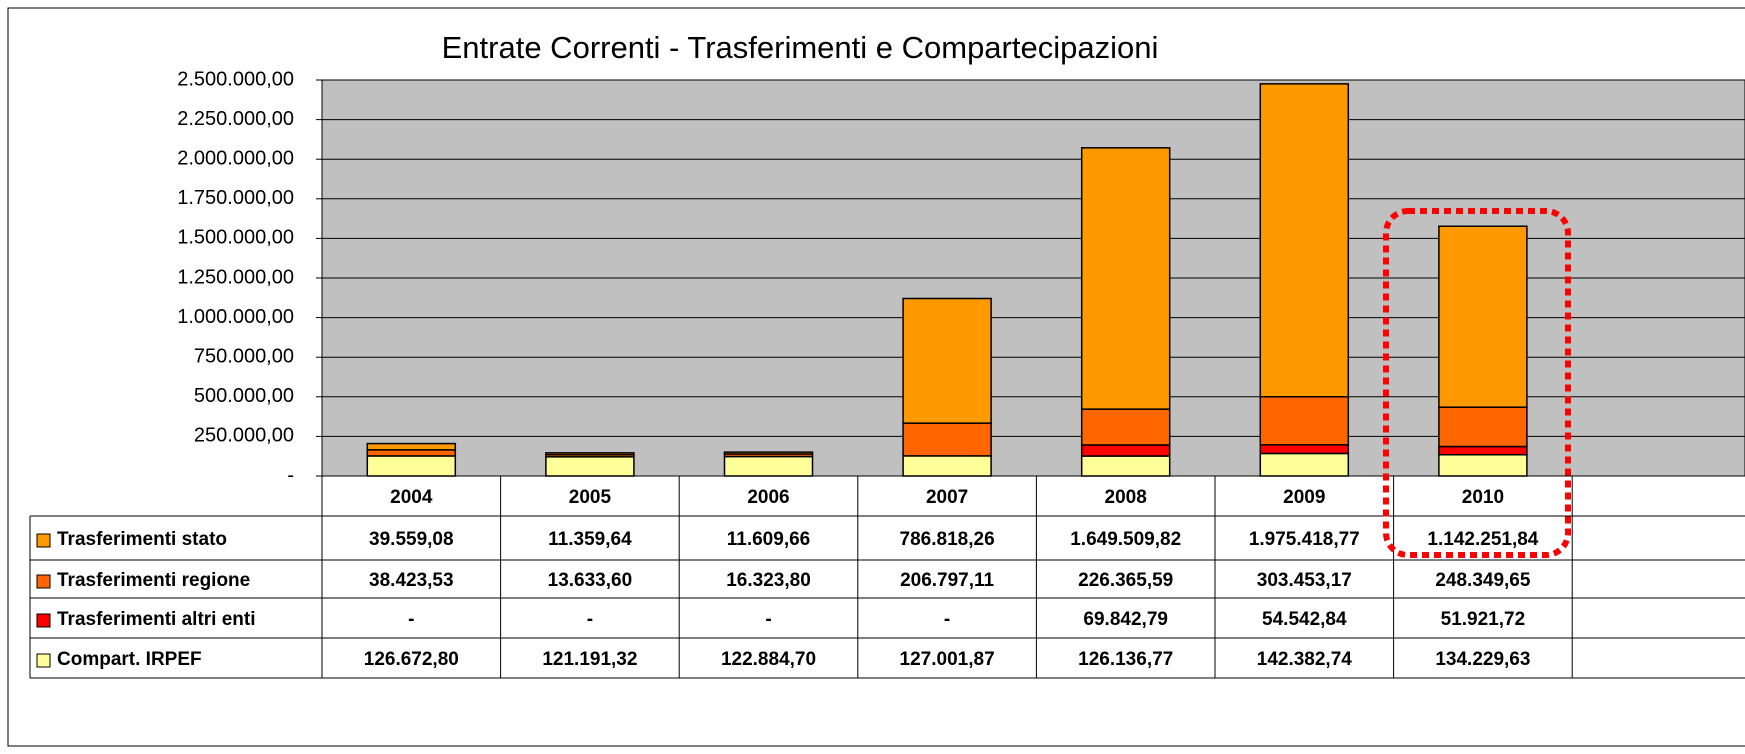 The image size is (1745, 754). Describe the element at coordinates (768, 659) in the screenshot. I see `table-value: 122.884,70` at that location.